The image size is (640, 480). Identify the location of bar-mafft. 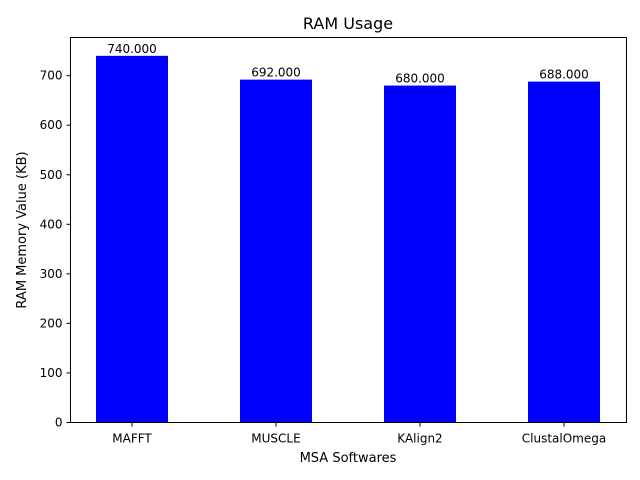
(132, 239).